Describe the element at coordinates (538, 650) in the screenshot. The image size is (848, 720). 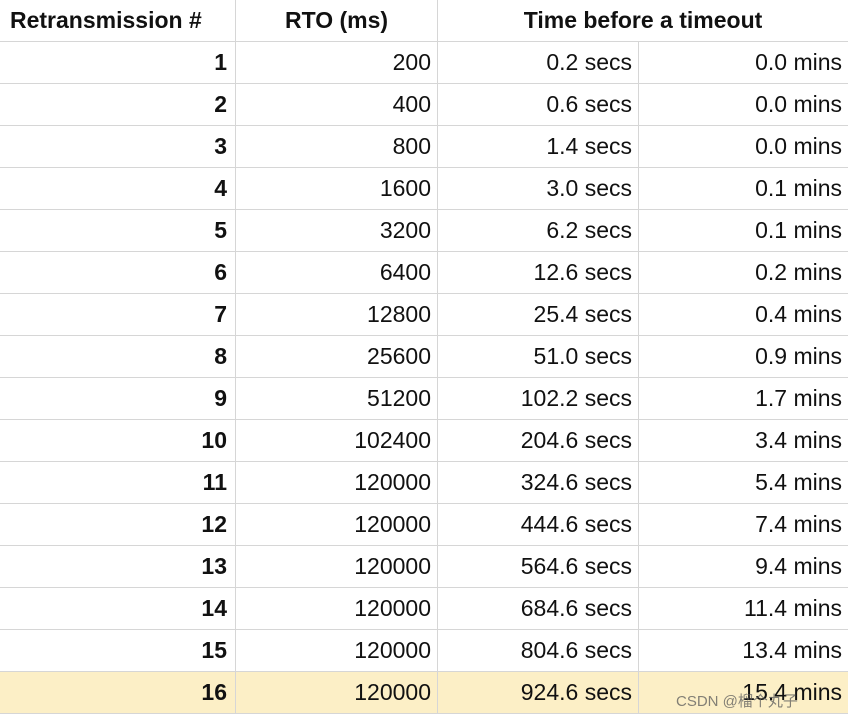
I see `table-cell: 804.6 secs` at that location.